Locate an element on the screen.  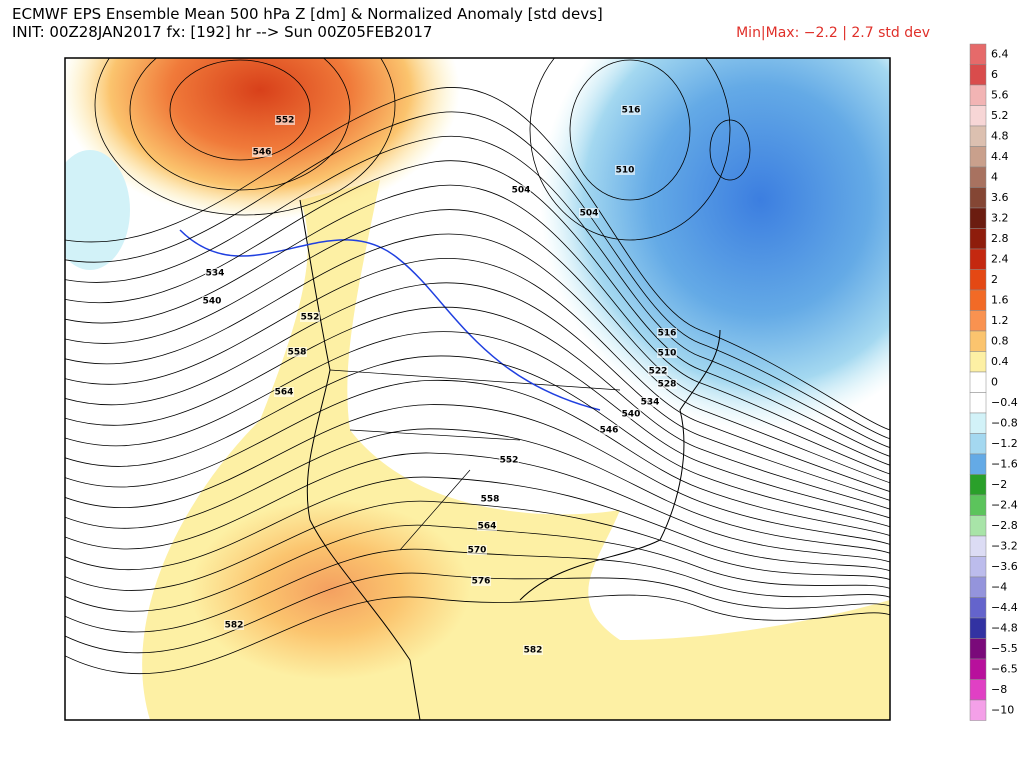
colorbar-label: 6.4 is located at coordinates (1000, 53).